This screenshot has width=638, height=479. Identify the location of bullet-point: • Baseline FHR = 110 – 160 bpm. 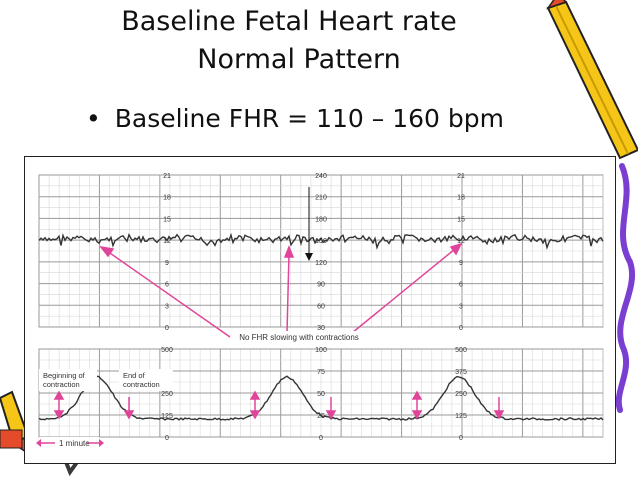
(295, 118).